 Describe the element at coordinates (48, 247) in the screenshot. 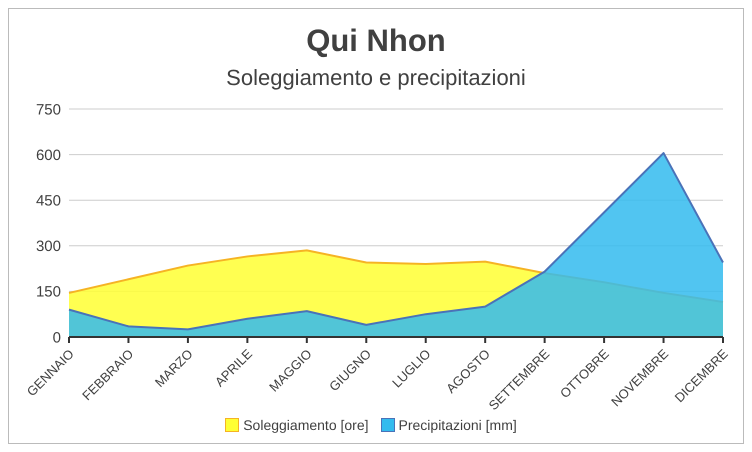

I see `y-tick-label: 300` at that location.